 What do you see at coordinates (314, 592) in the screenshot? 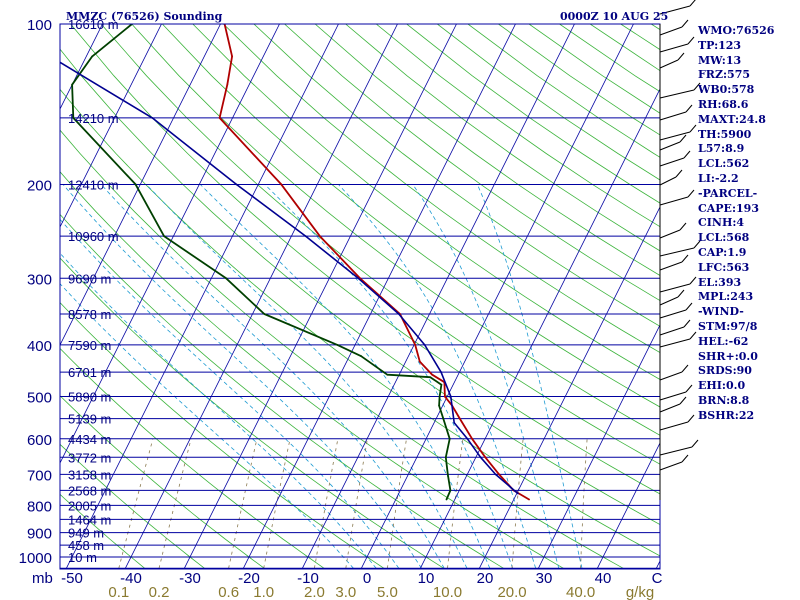
I see `mixing-ratio-label: 2.0` at bounding box center [314, 592].